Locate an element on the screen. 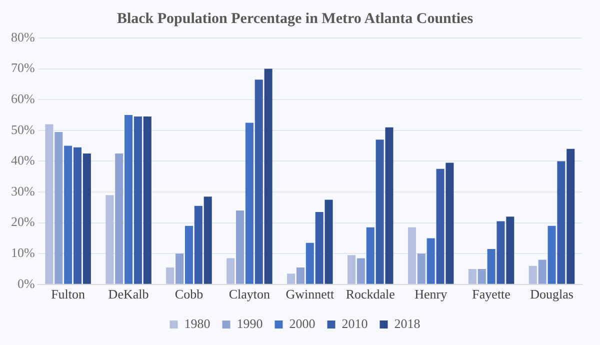  y-tick-label: 70% is located at coordinates (22, 68).